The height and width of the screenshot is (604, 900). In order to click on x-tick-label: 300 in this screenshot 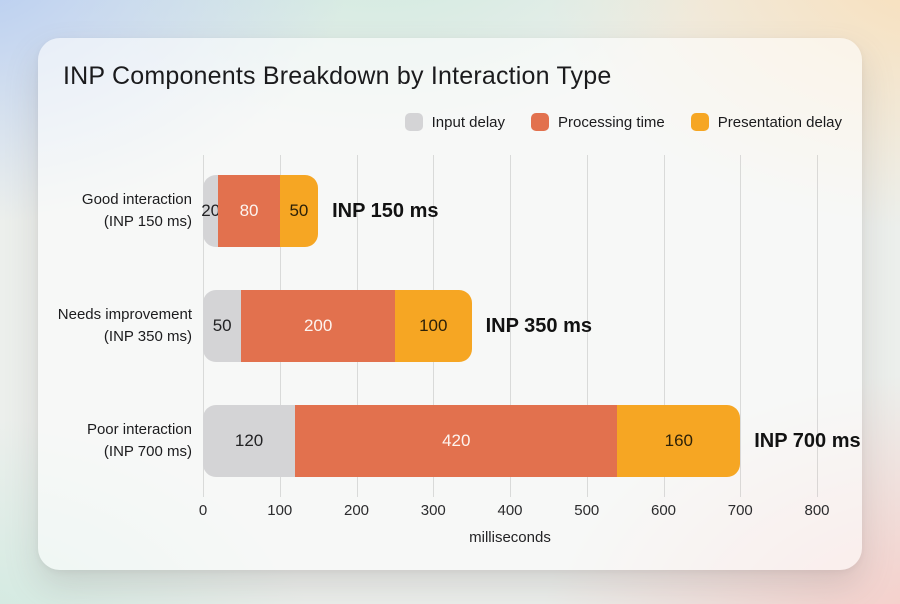, I will do `click(433, 510)`.